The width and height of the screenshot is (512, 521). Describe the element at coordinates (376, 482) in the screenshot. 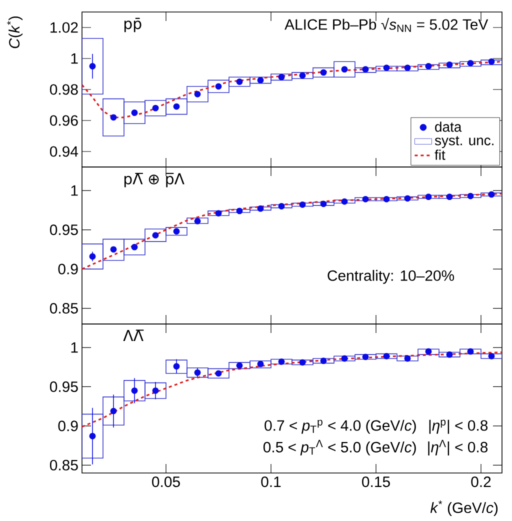

I see `x-tick-label: 0.15` at that location.